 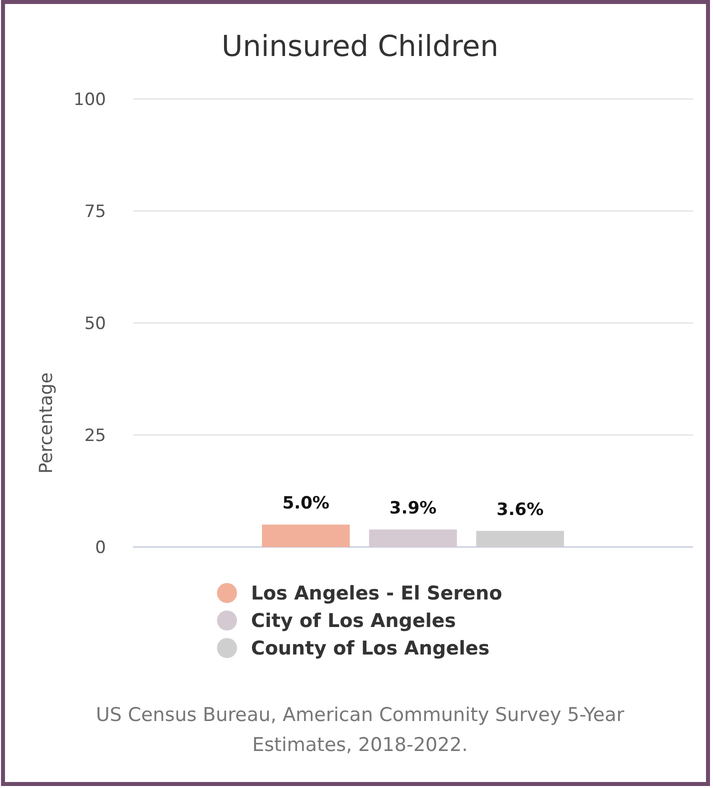 I want to click on y-tick-label: 50, so click(x=95, y=324).